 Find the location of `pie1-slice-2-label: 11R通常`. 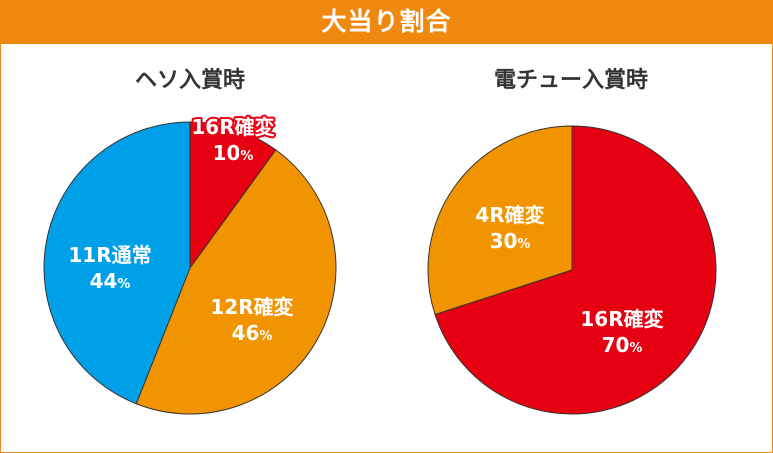

pie1-slice-2-label: 11R通常 is located at coordinates (109, 255).